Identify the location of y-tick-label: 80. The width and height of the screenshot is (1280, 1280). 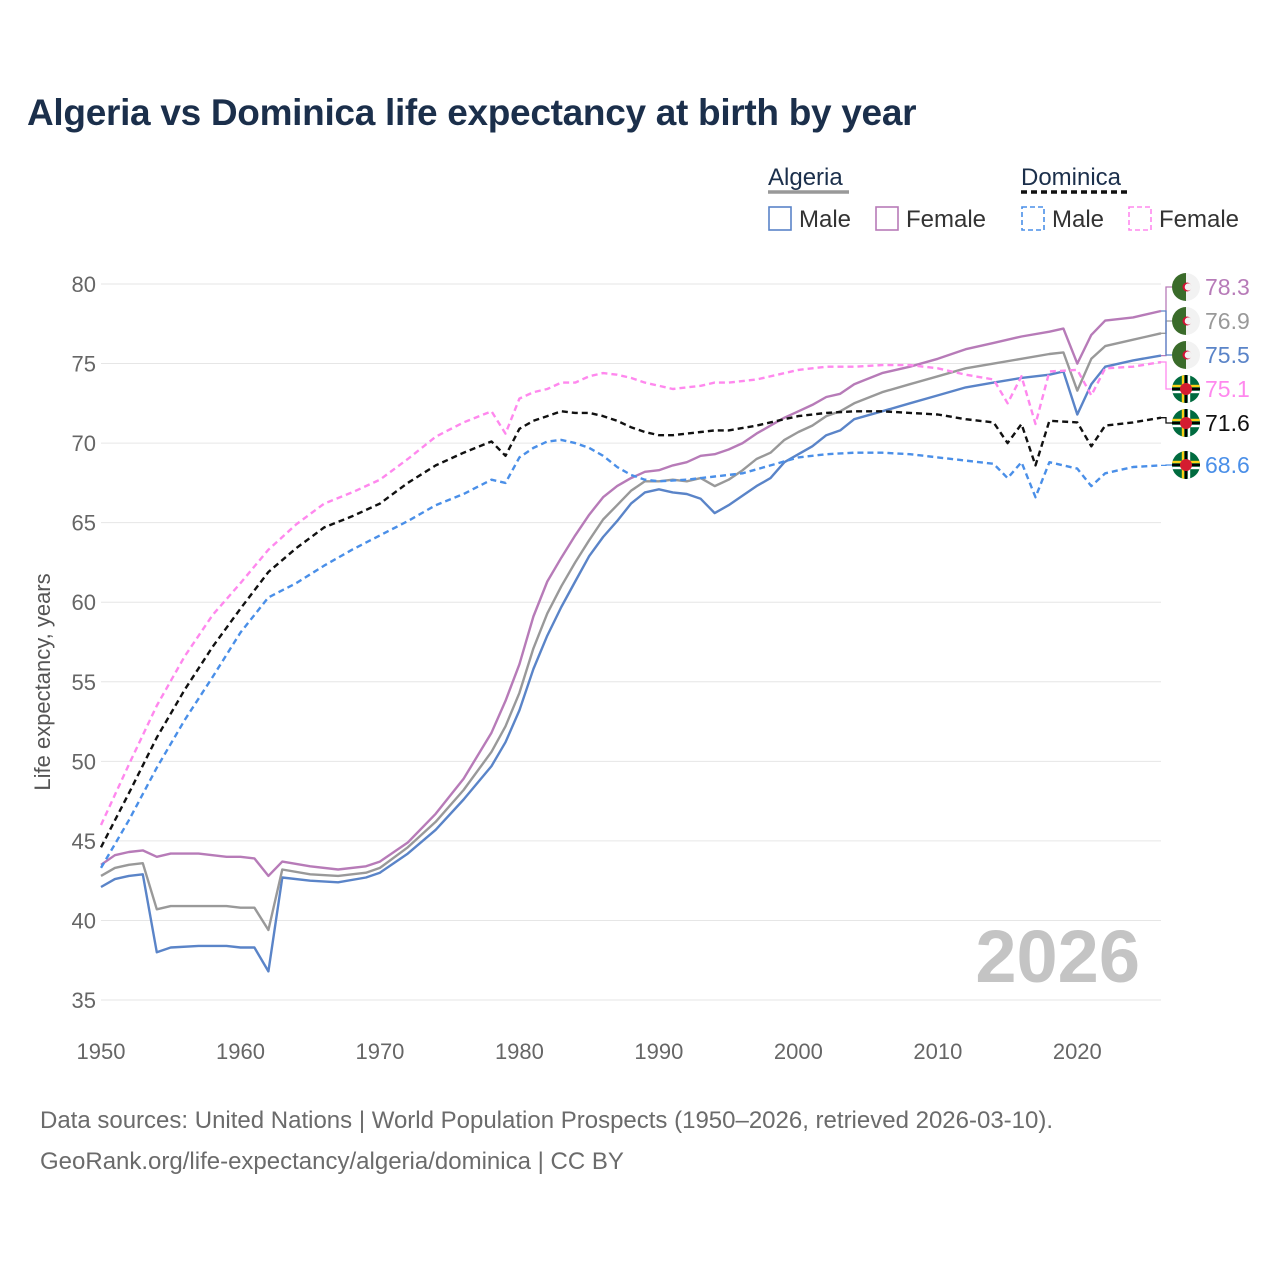
(84, 284).